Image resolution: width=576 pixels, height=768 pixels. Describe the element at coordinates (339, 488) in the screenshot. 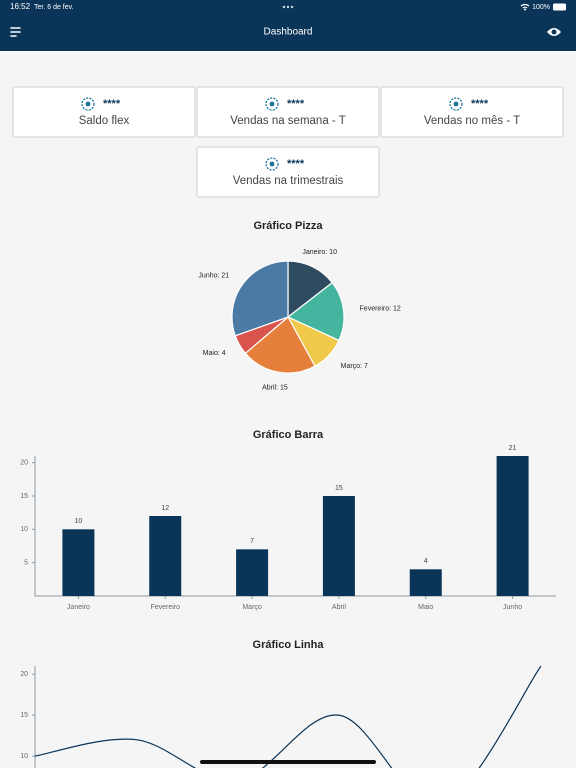

I see `bar-value-label: 15` at that location.